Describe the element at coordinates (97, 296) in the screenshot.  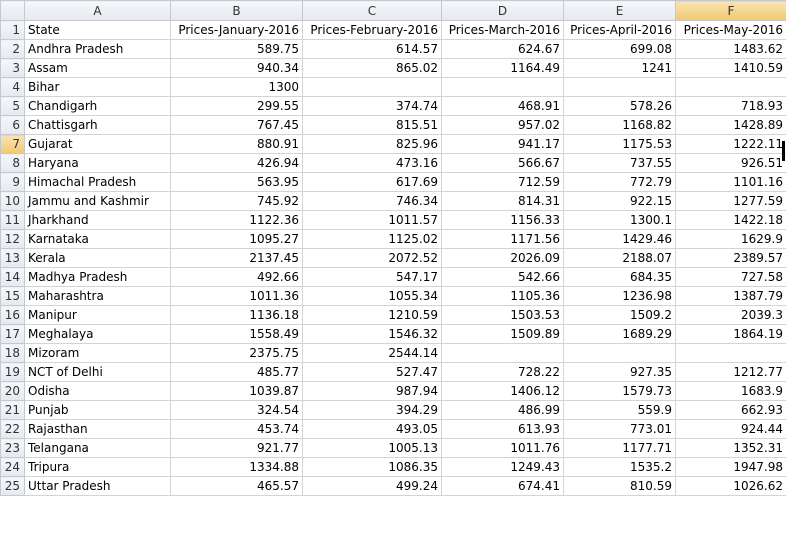
I see `state-cell: Maharashtra` at that location.